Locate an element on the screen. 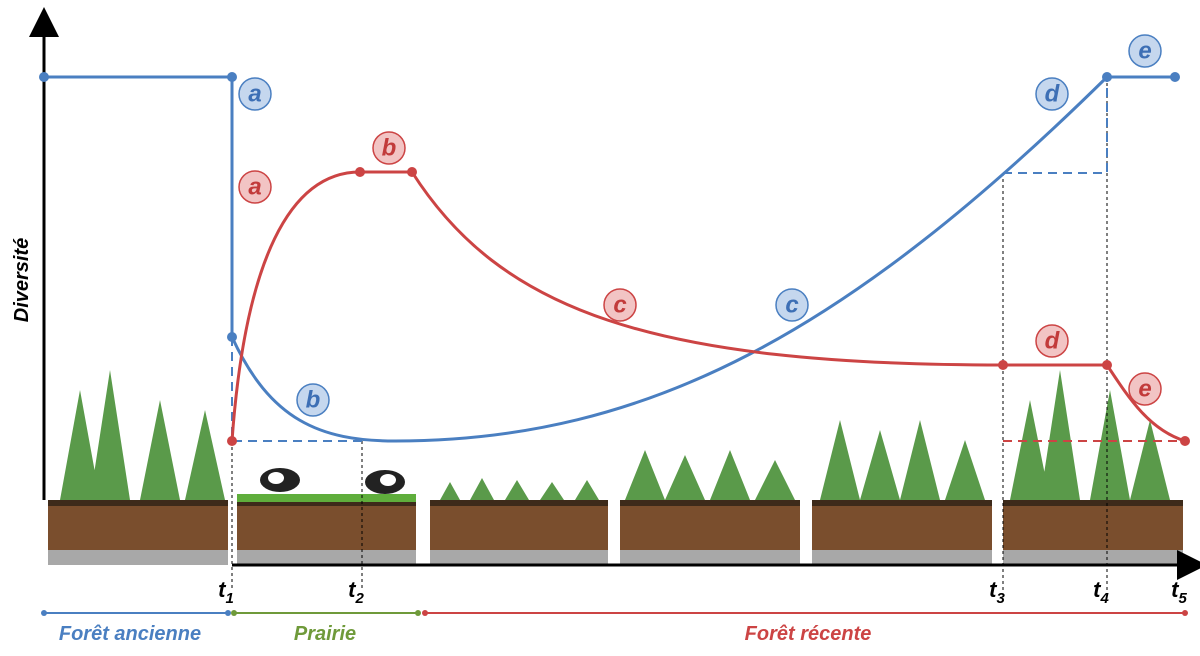  time-sub: 2 is located at coordinates (359, 598).